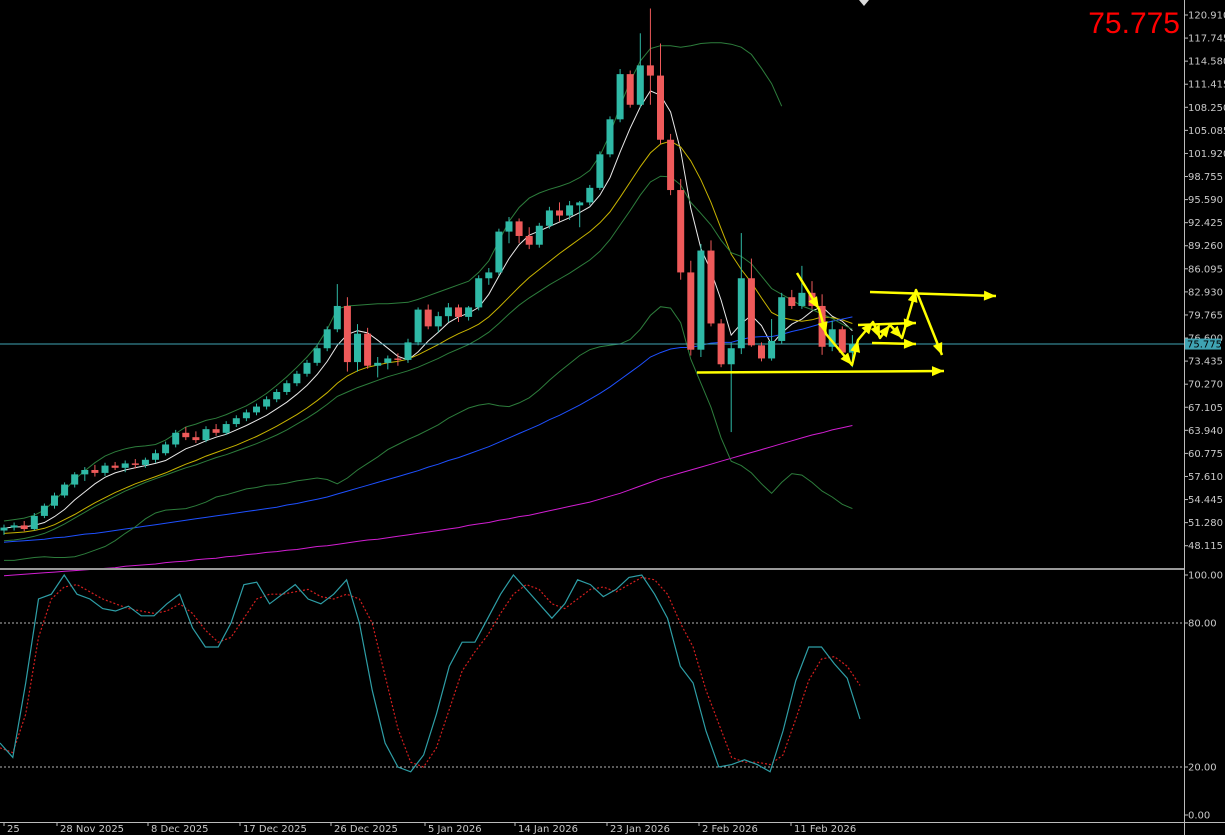 This screenshot has height=835, width=1225. Describe the element at coordinates (1203, 696) in the screenshot. I see `stochastic-axis: 100.00 80.00 20.00 0.00` at that location.